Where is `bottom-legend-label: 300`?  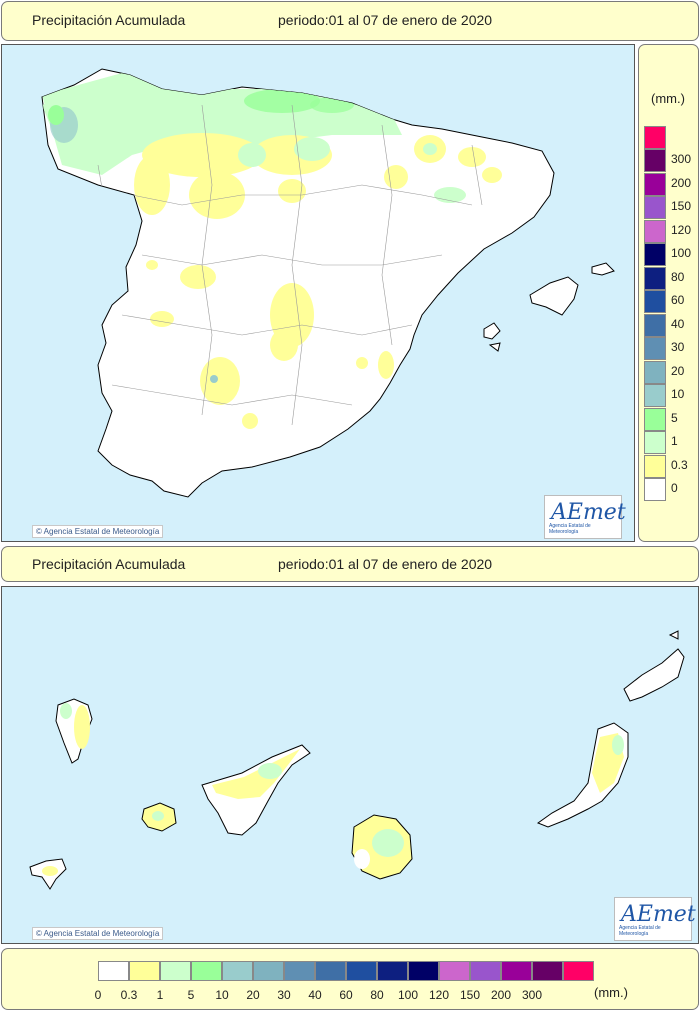
bottom-legend-label: 300 is located at coordinates (532, 995).